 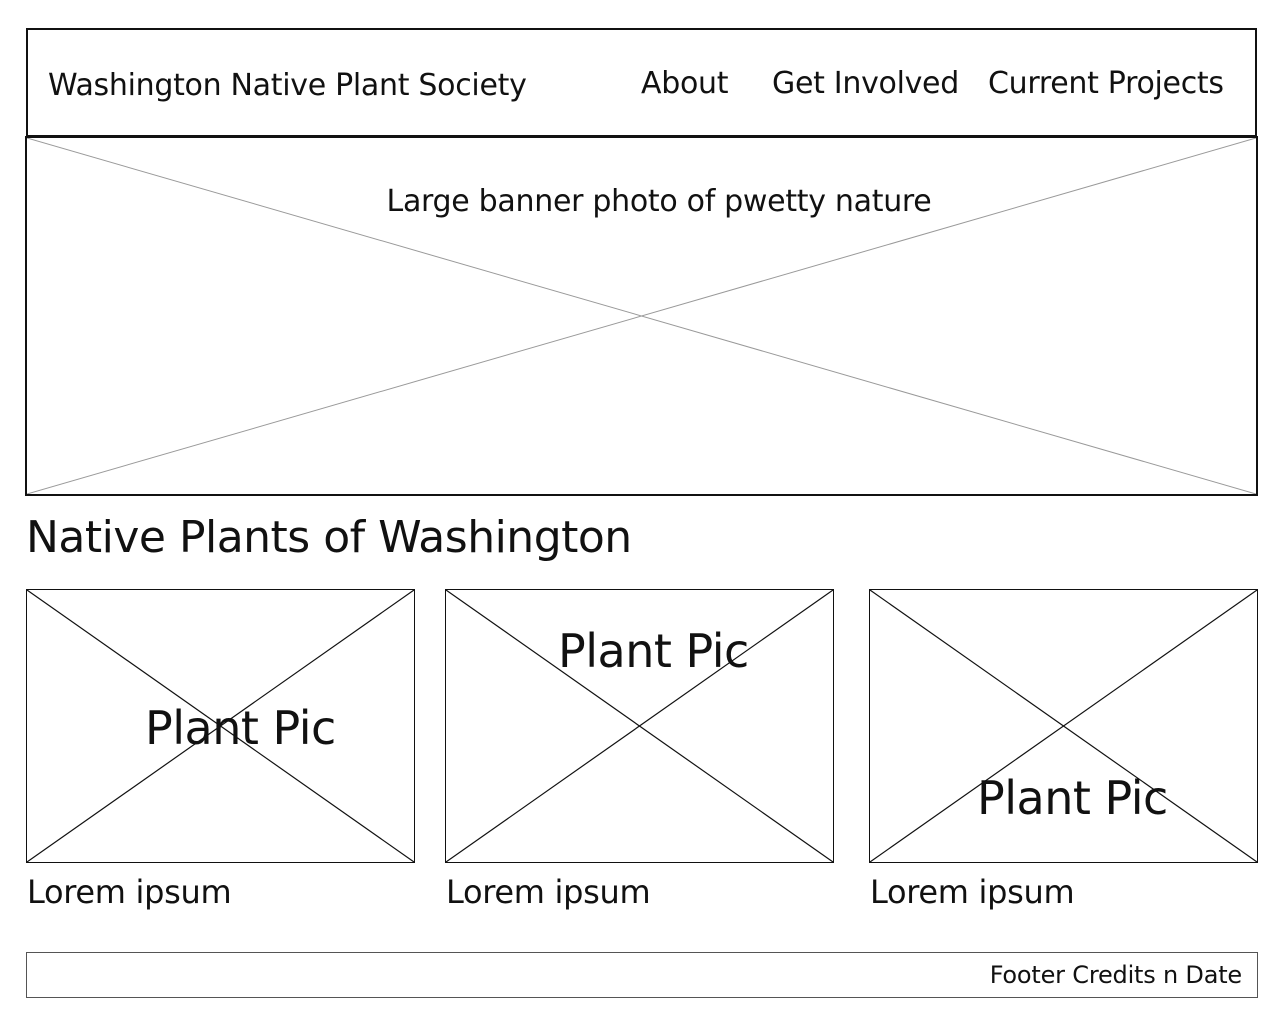 What do you see at coordinates (865, 83) in the screenshot?
I see `nav-link-get-involved: Get Involved` at bounding box center [865, 83].